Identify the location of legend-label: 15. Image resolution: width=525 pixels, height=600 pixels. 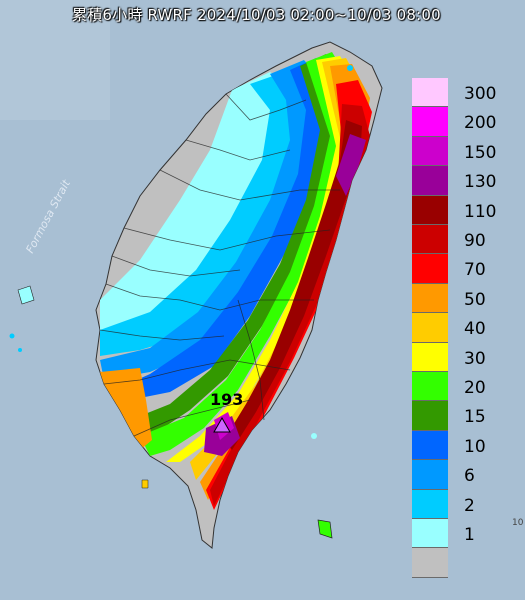
(475, 417).